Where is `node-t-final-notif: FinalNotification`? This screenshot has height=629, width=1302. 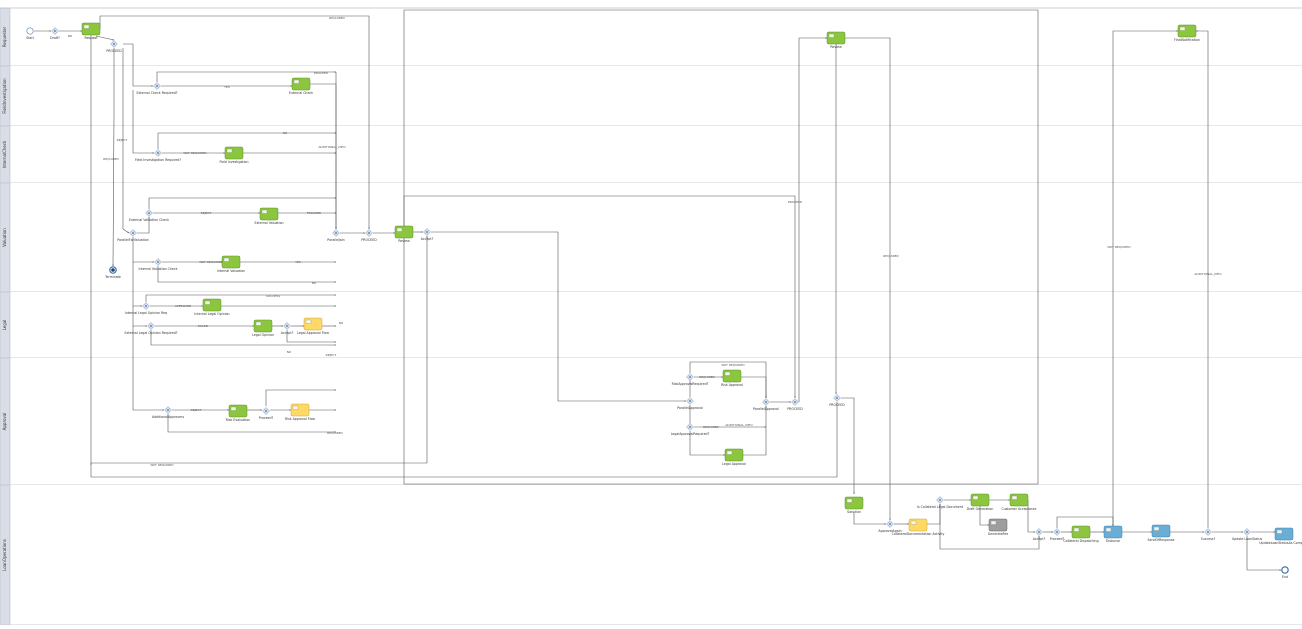
node-t-final-notif: FinalNotification is located at coordinates (1187, 33).